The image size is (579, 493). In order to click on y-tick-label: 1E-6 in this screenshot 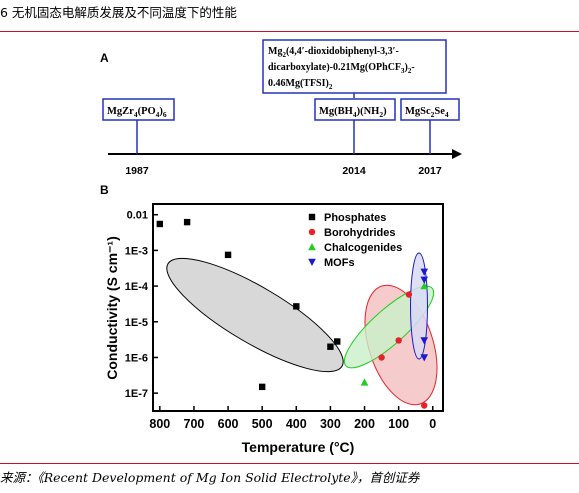, I will do `click(136, 358)`.